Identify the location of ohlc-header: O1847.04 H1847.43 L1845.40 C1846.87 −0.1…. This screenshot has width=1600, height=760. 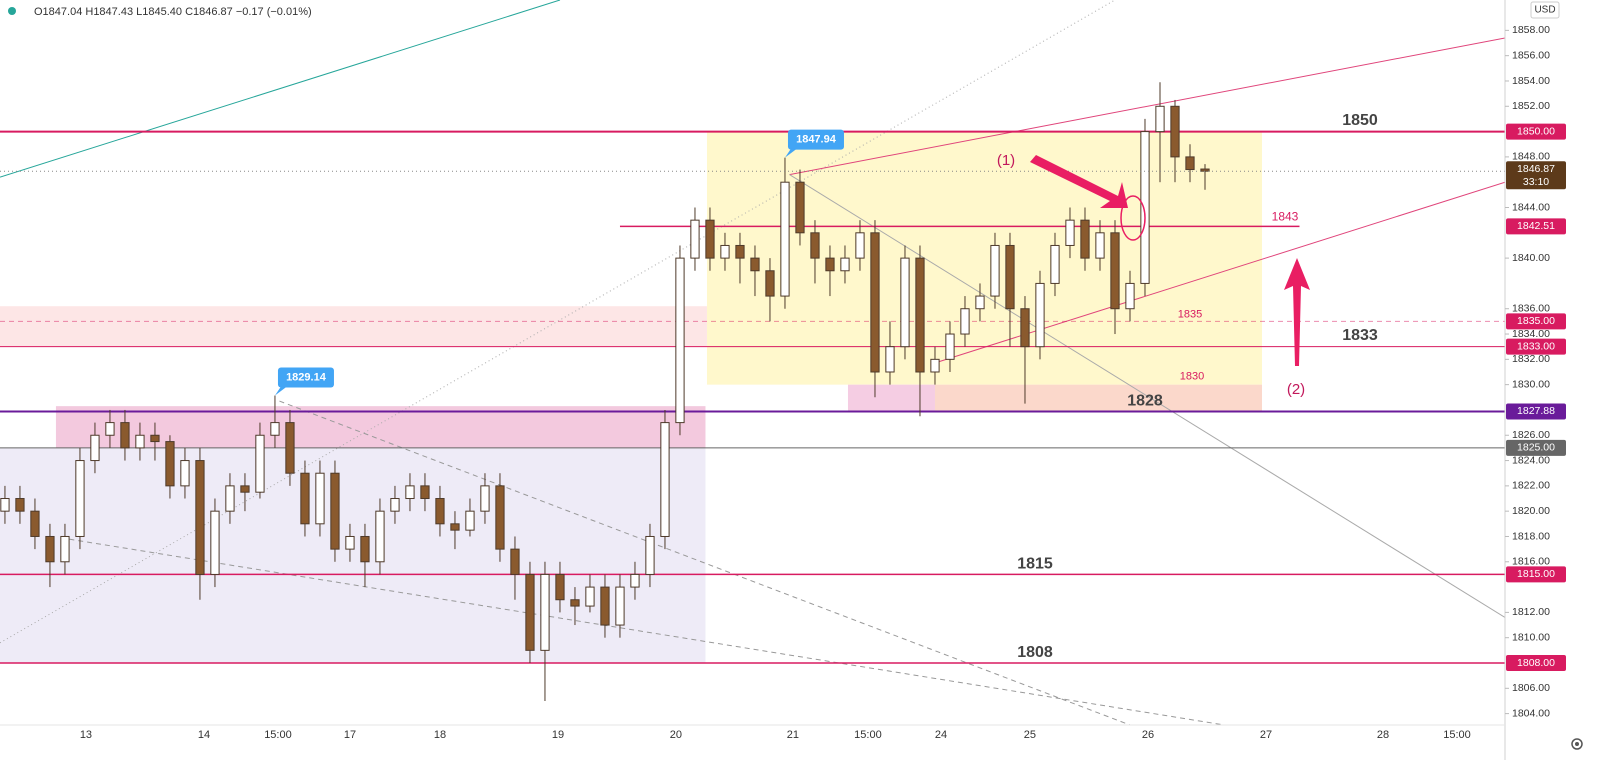
(173, 12).